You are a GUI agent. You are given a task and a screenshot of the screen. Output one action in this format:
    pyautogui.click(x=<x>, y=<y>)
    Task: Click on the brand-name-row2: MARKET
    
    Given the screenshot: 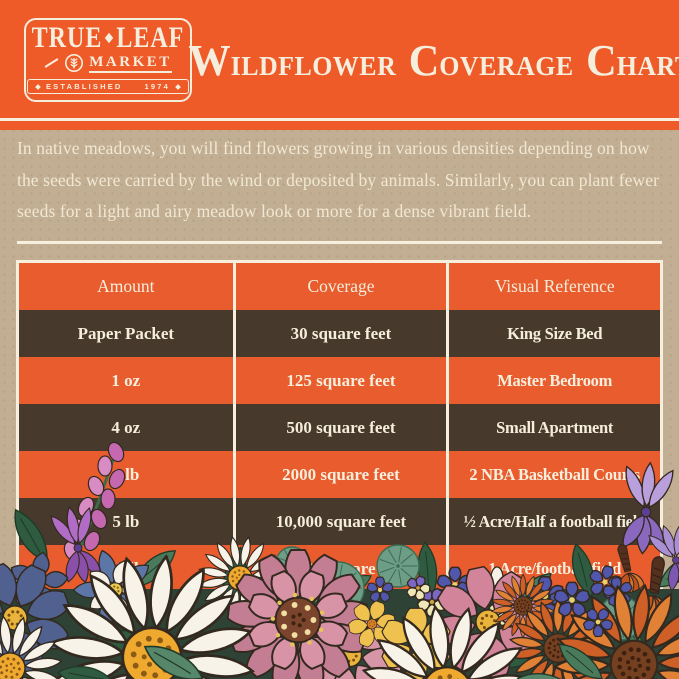 What is the action you would take?
    pyautogui.click(x=108, y=63)
    